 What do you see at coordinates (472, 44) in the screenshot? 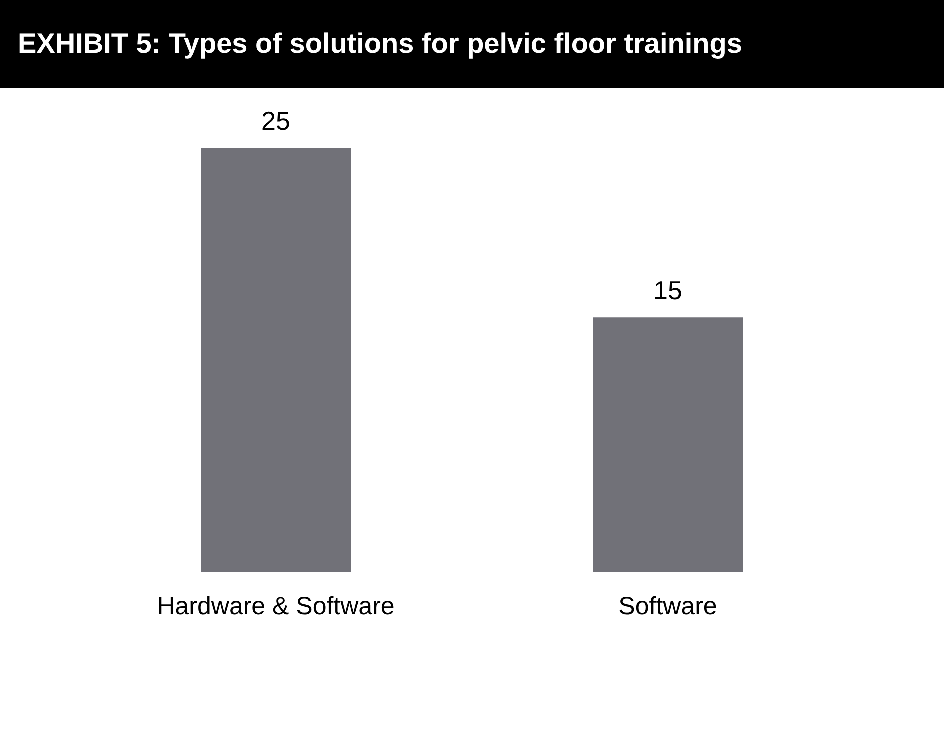
I see `chart-title: EXHIBIT 5: Types of solutions for pelvic floor trainings` at bounding box center [472, 44].